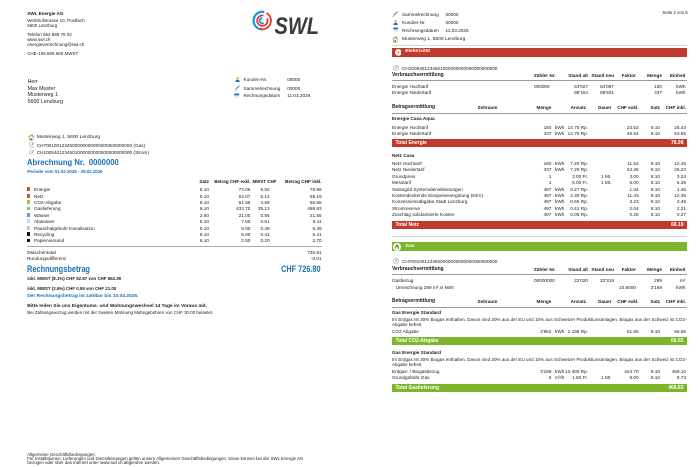 This screenshot has height=467, width=700. I want to click on svg-text: SWL, so click(297, 25).